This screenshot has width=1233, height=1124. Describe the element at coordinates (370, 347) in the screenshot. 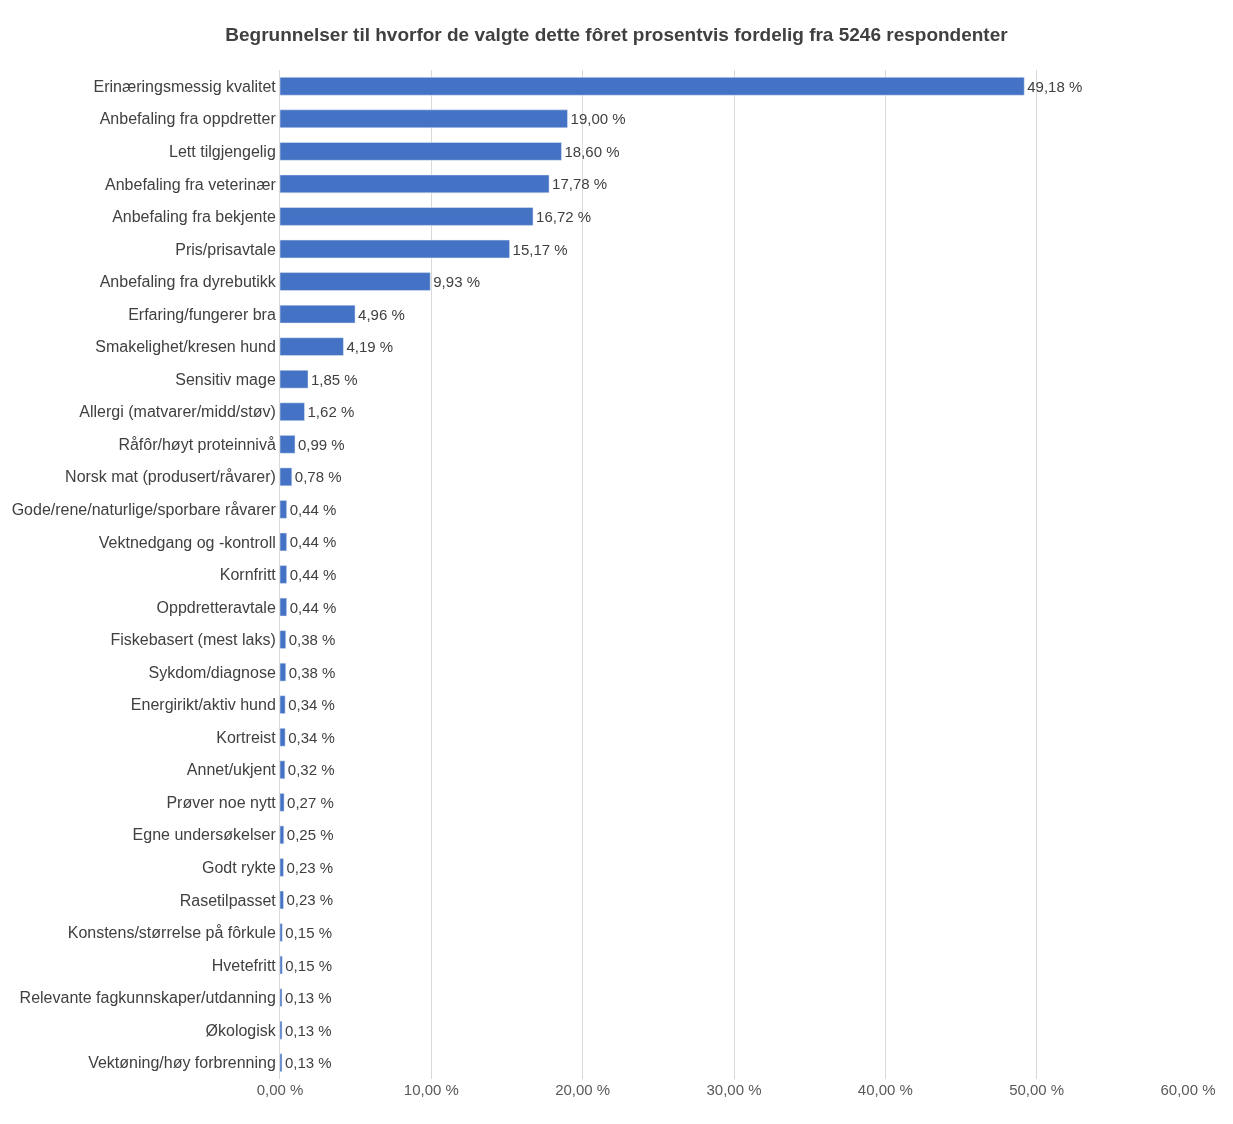

I see `data-label: 4,19 %` at that location.